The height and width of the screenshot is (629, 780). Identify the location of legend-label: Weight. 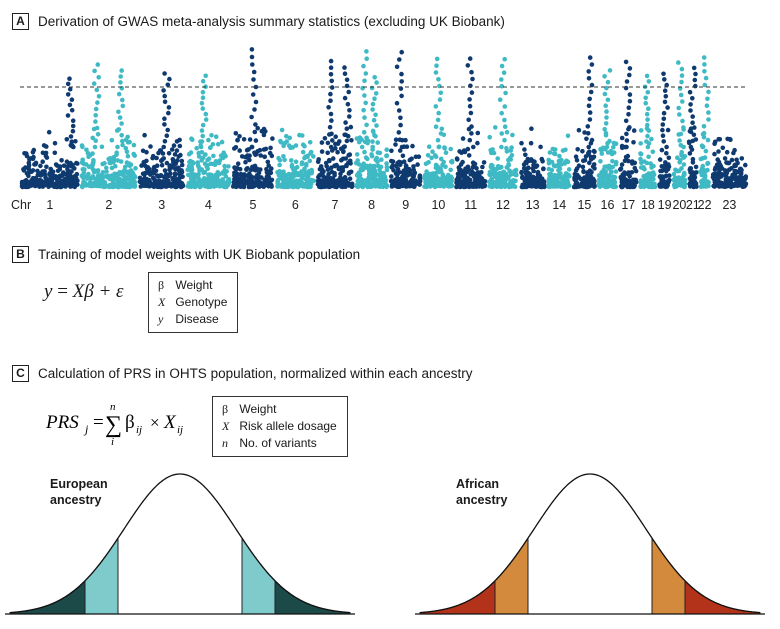
(258, 409).